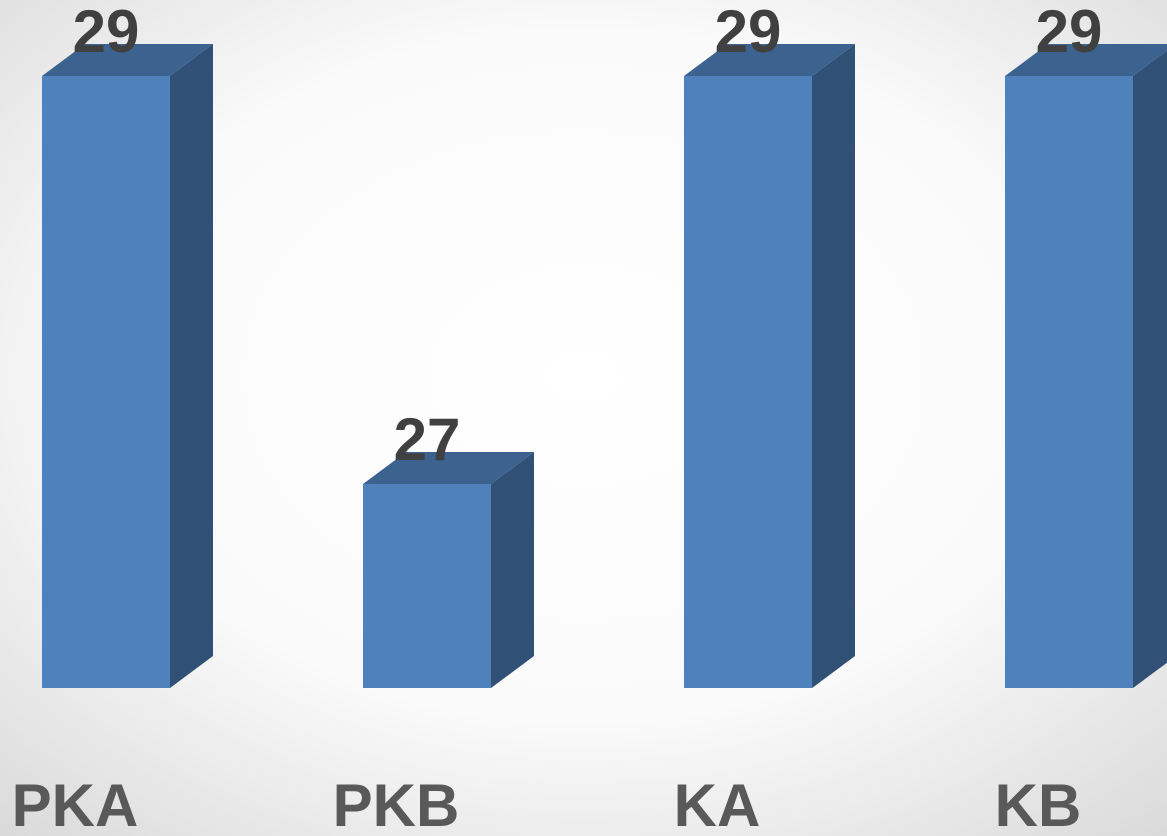  What do you see at coordinates (396, 804) in the screenshot?
I see `x-tick-label: PKB` at bounding box center [396, 804].